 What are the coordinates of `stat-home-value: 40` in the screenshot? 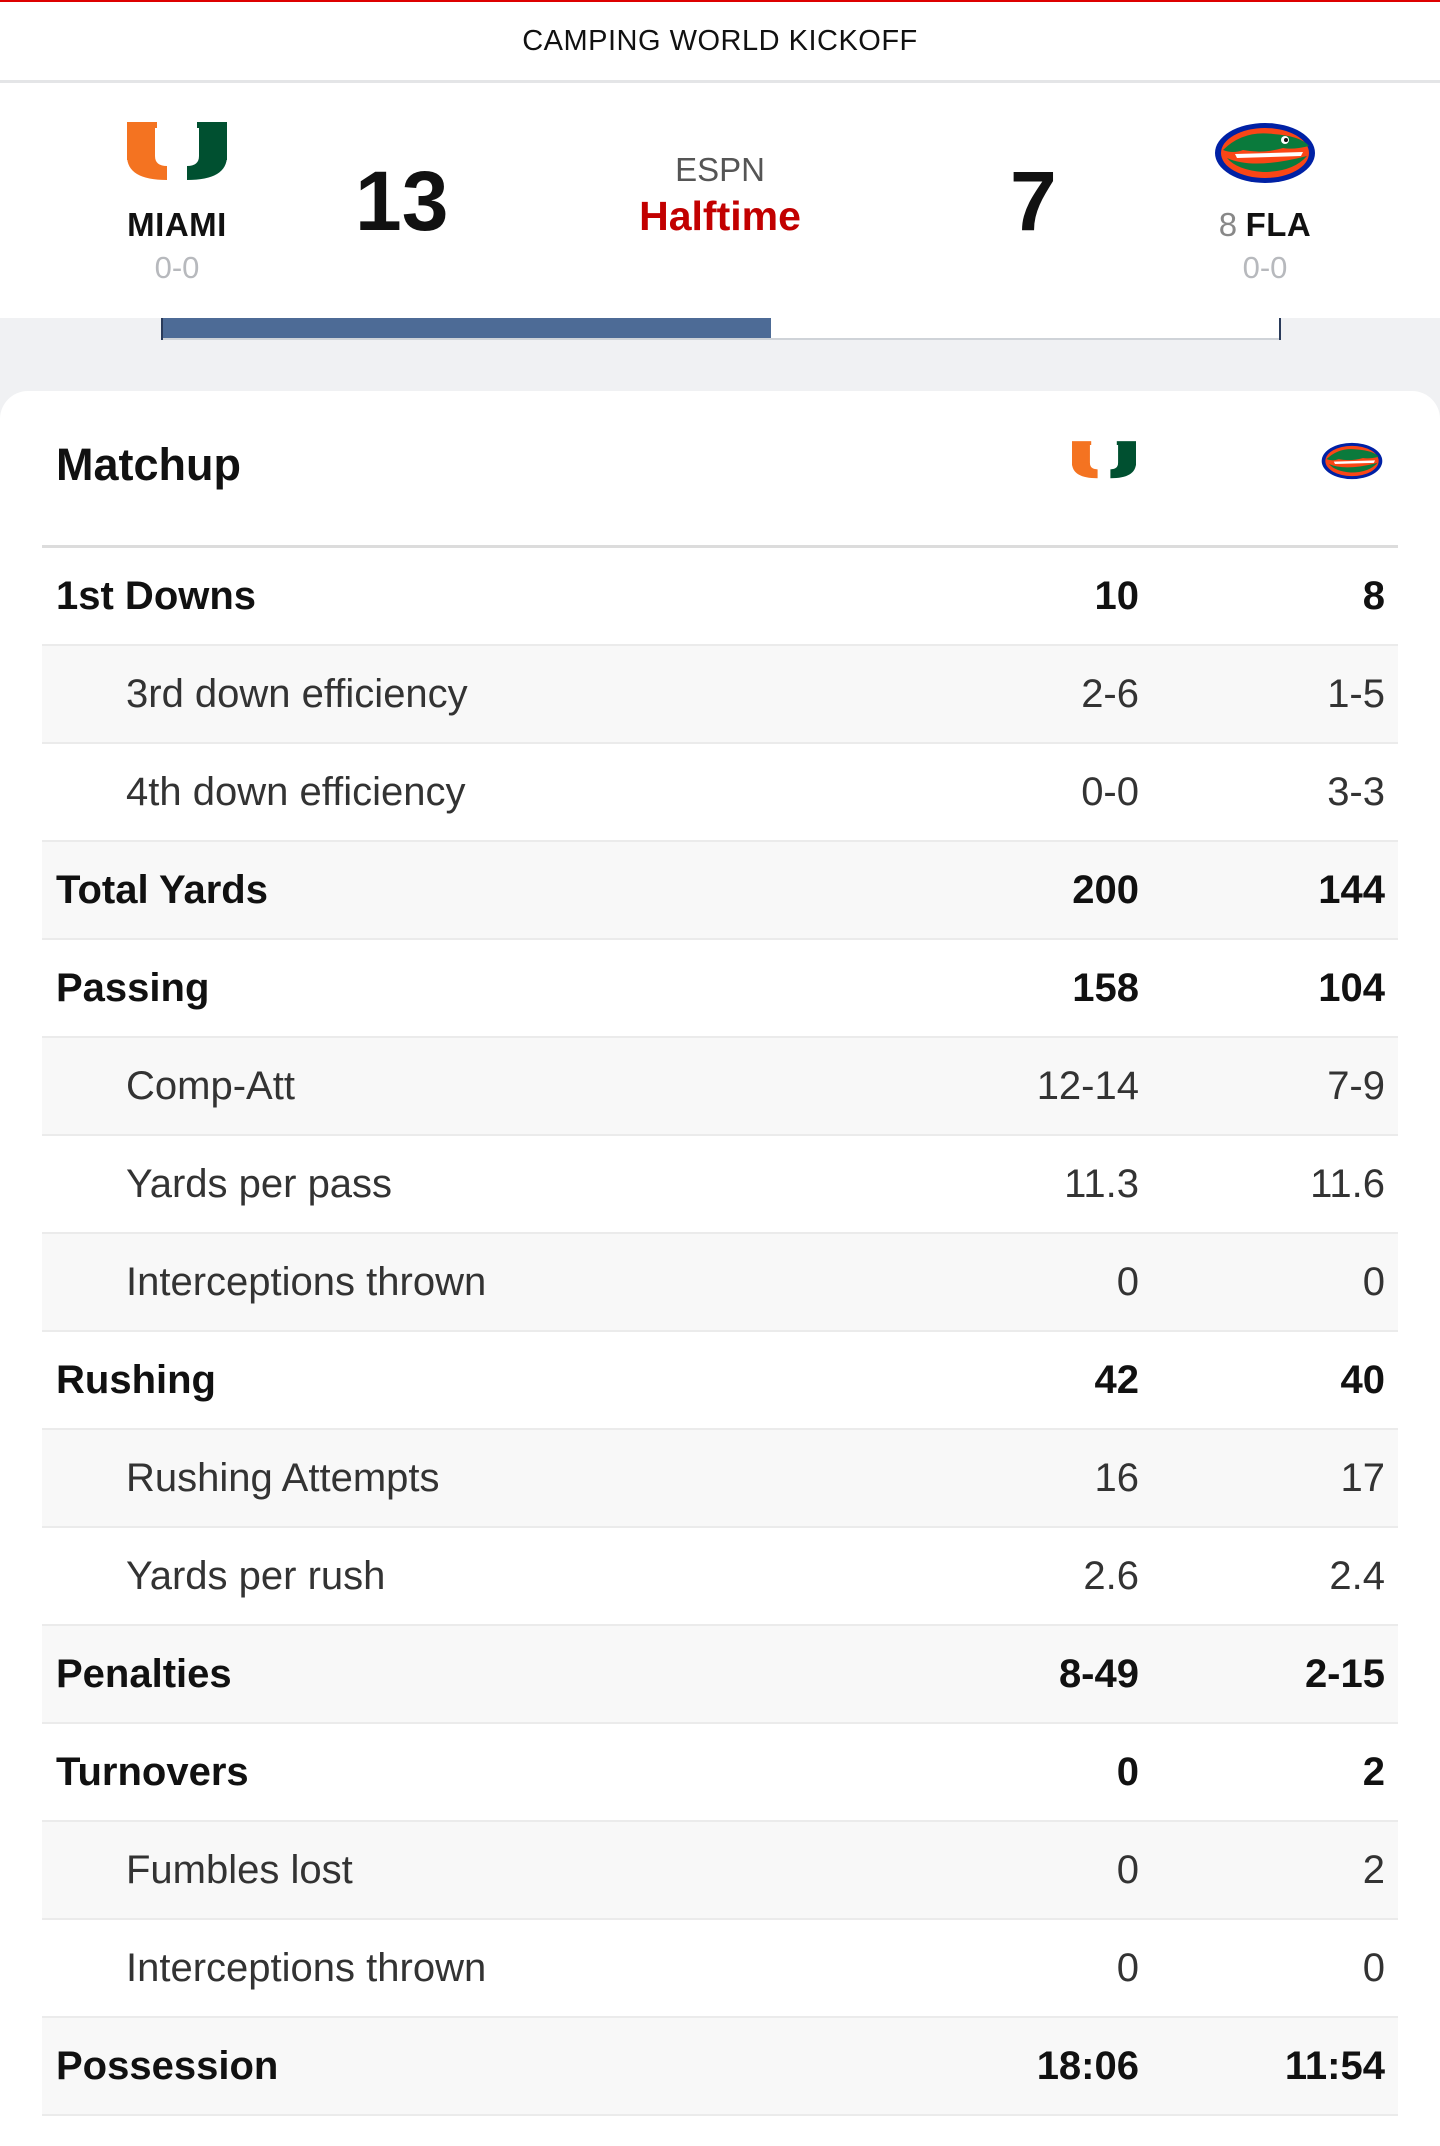 It's located at (1363, 1380).